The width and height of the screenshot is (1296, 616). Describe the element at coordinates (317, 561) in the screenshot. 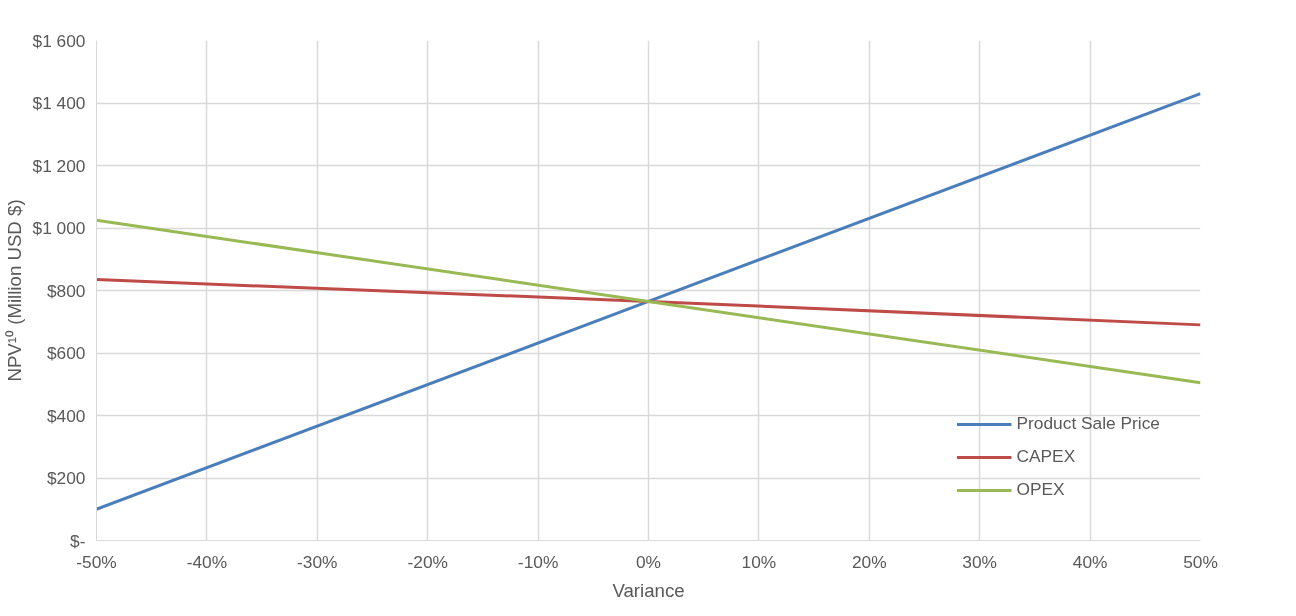

I see `x-tick-label: -30%` at that location.